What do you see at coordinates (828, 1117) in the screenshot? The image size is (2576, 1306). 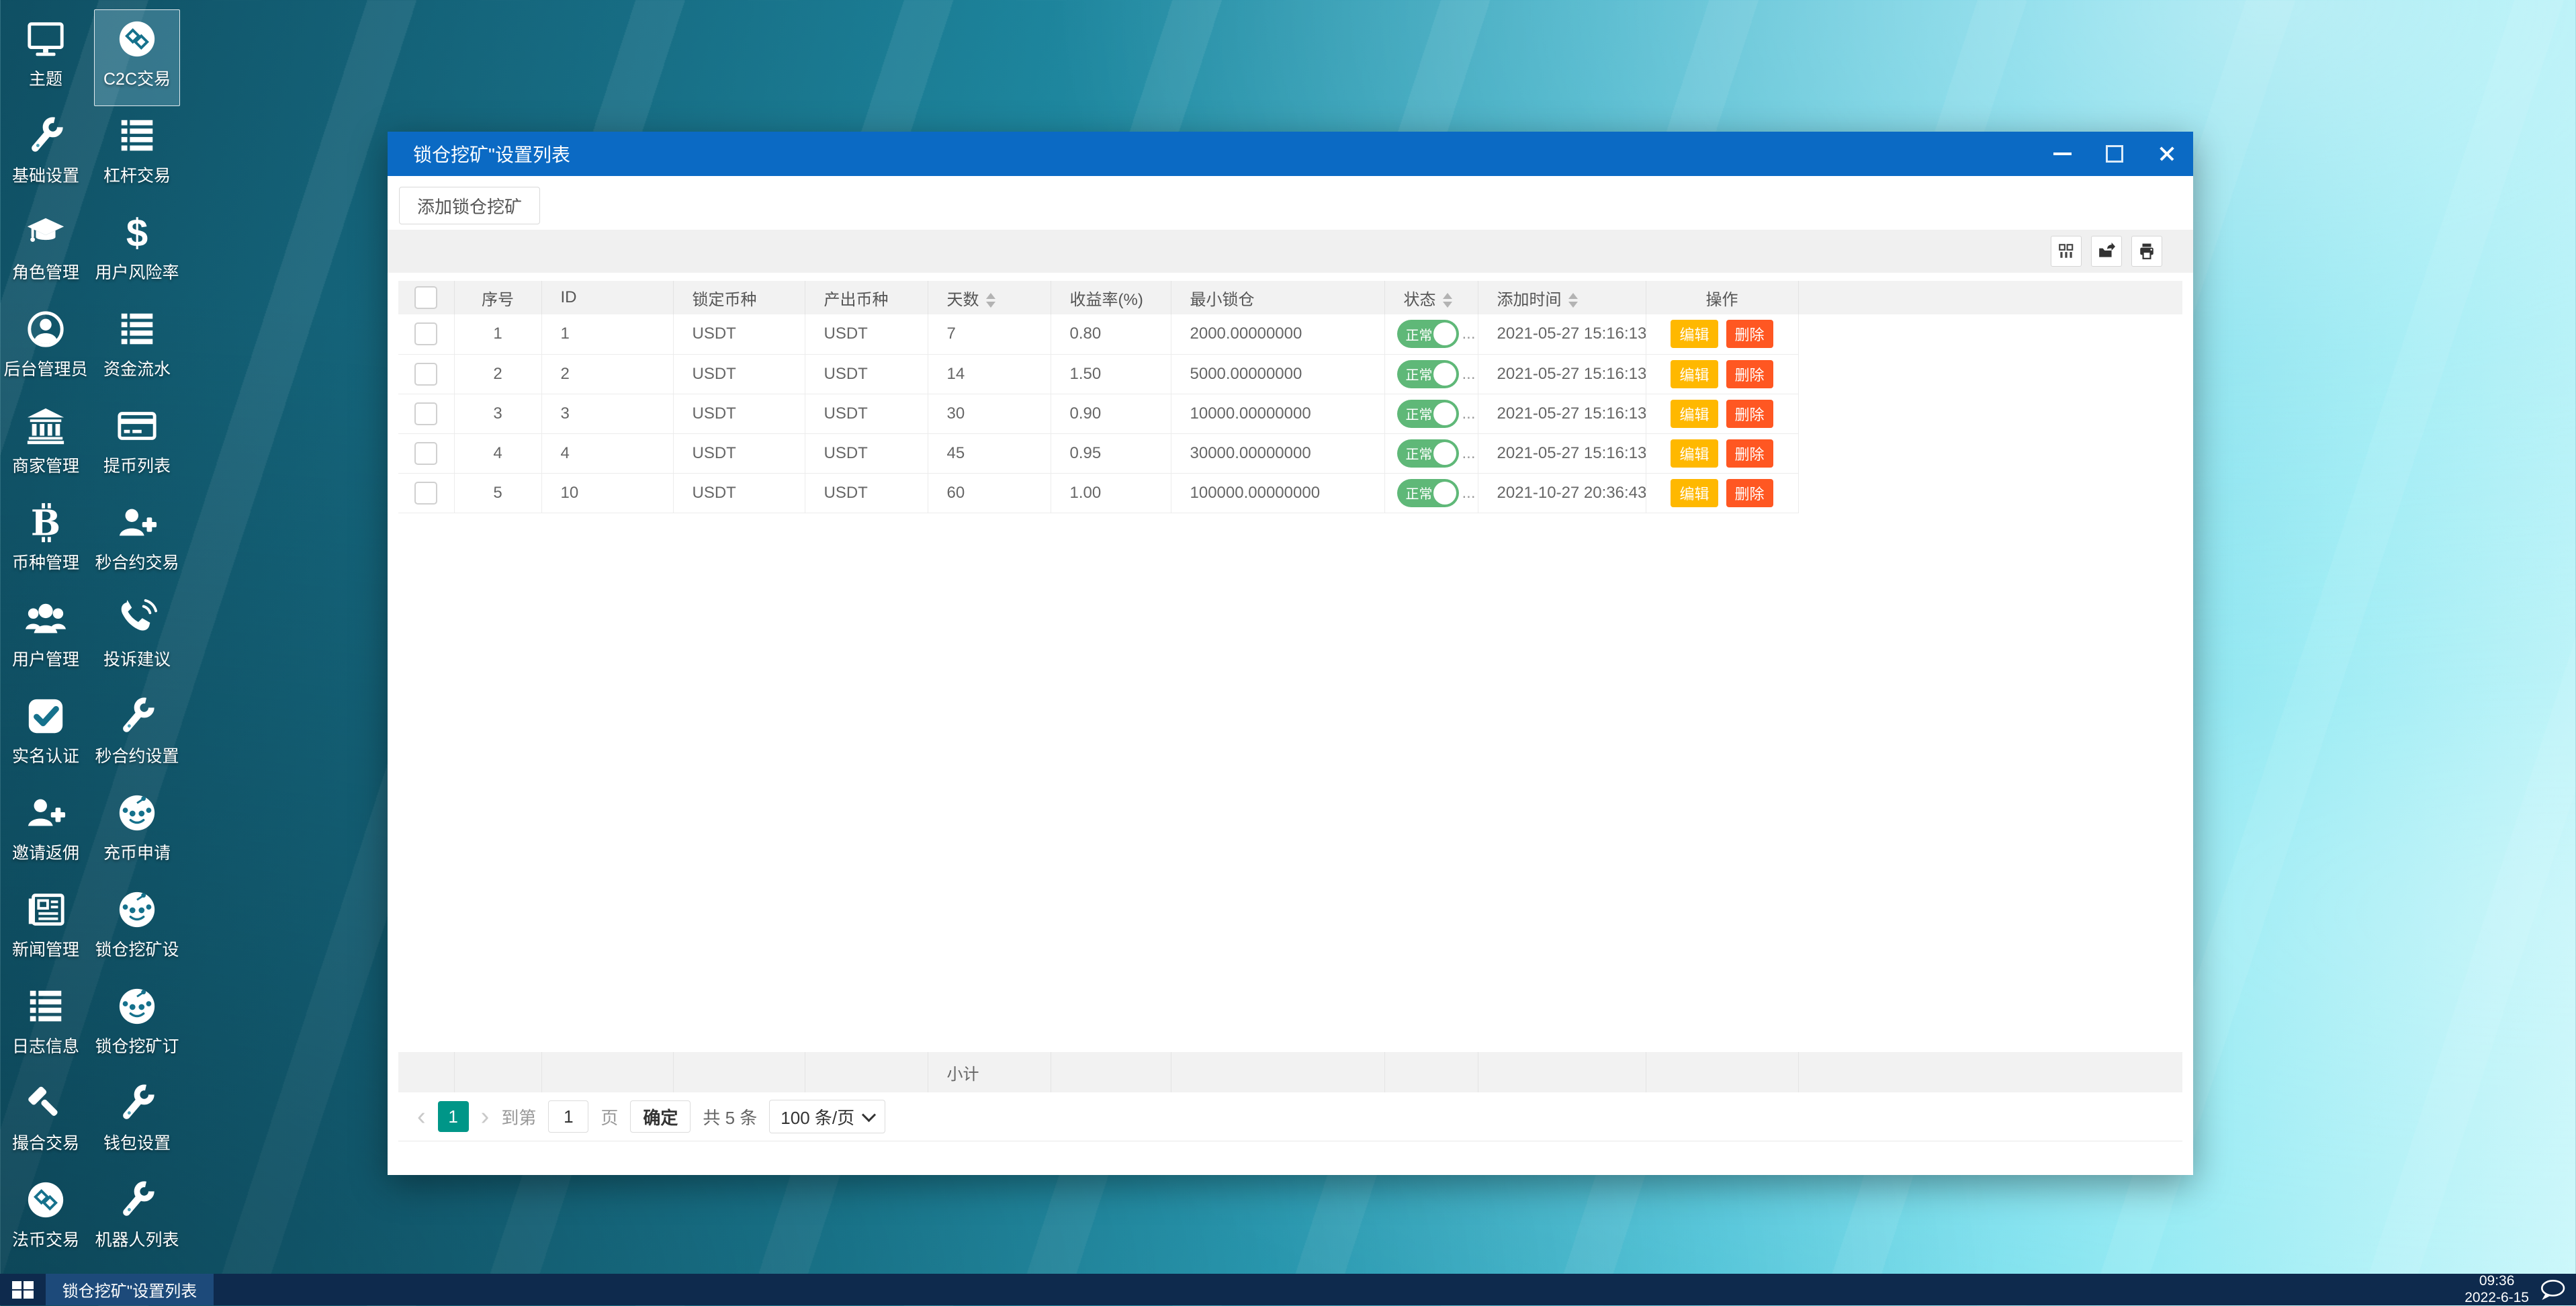 I see `page-size-select: 100 条/页` at bounding box center [828, 1117].